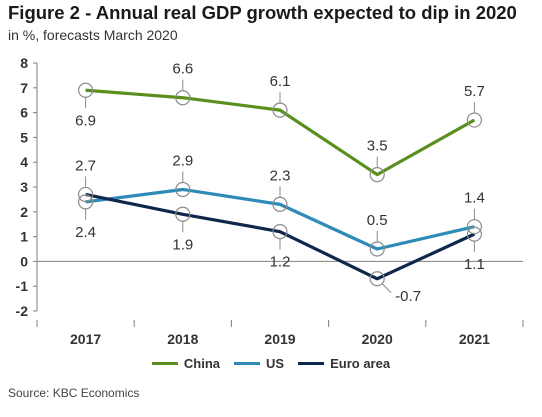 This screenshot has height=417, width=542. I want to click on y-tick-label: -1, so click(22, 286).